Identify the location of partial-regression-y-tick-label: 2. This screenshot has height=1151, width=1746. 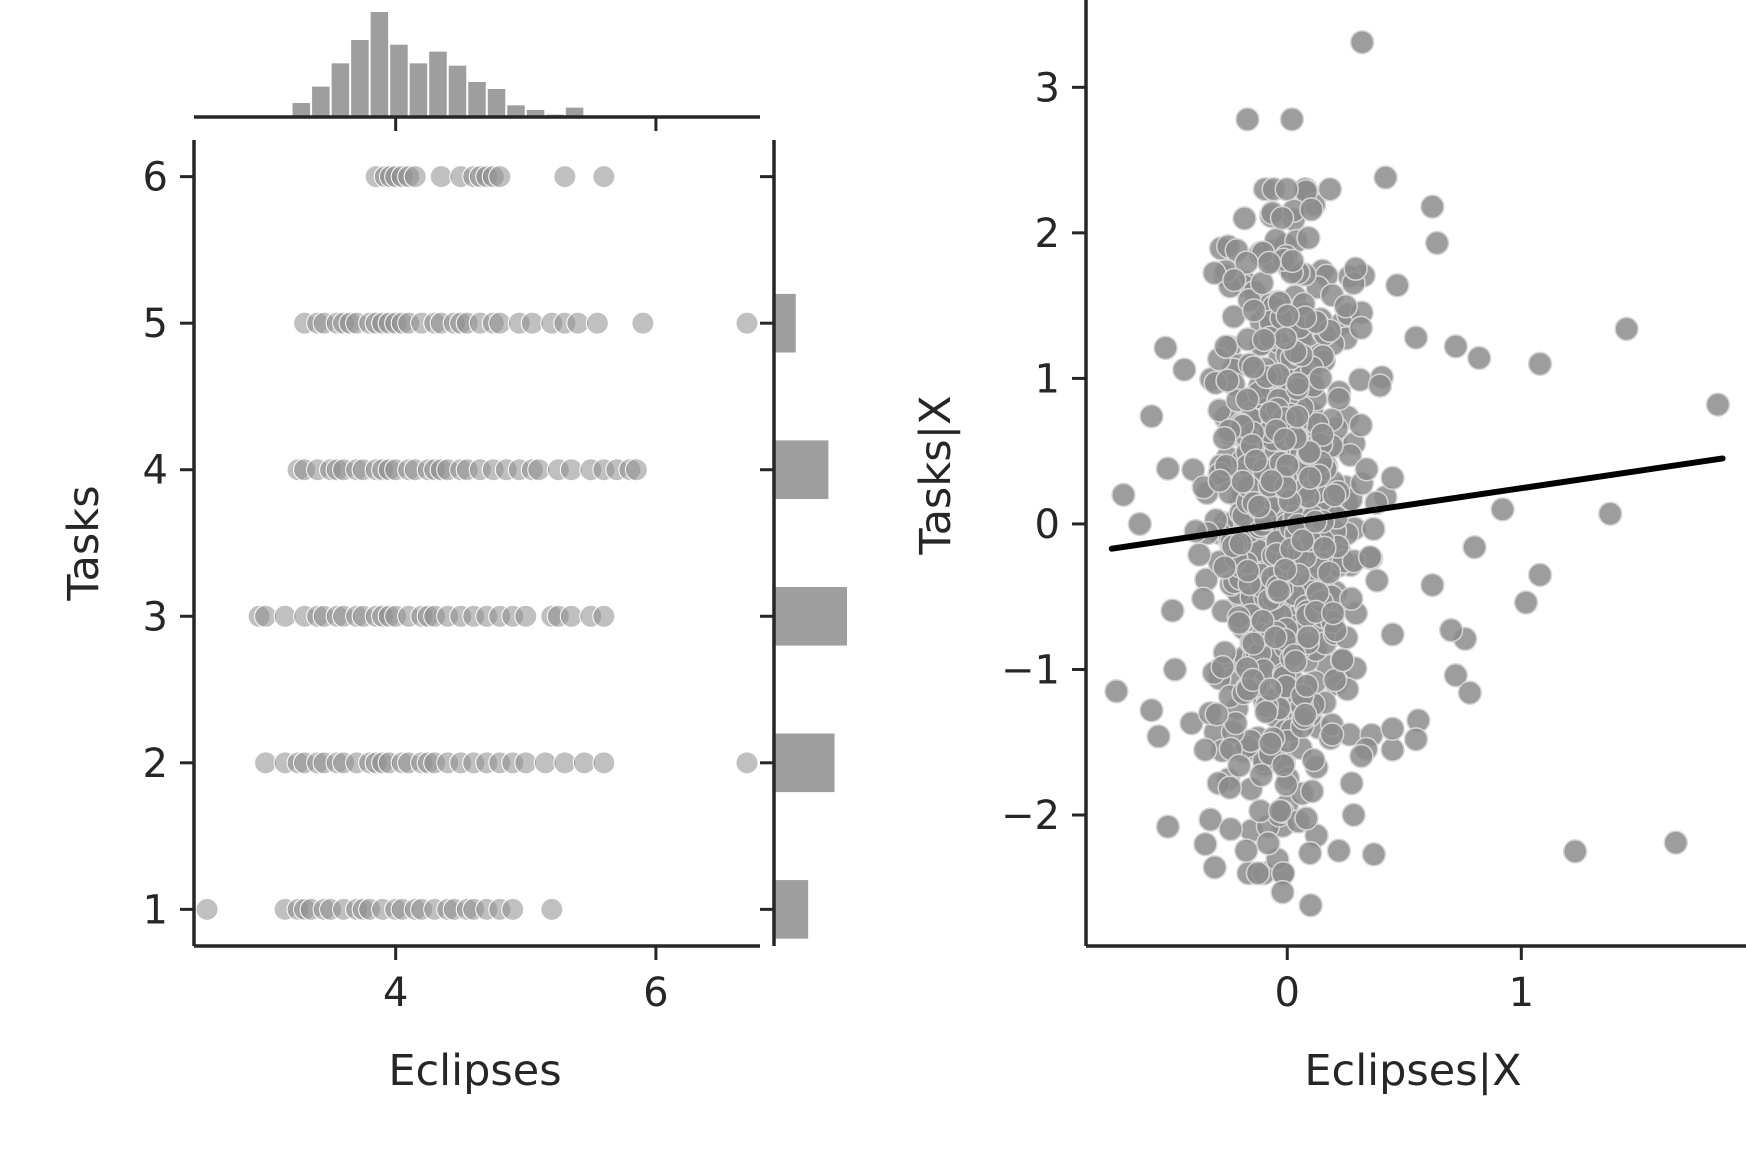
(1047, 234).